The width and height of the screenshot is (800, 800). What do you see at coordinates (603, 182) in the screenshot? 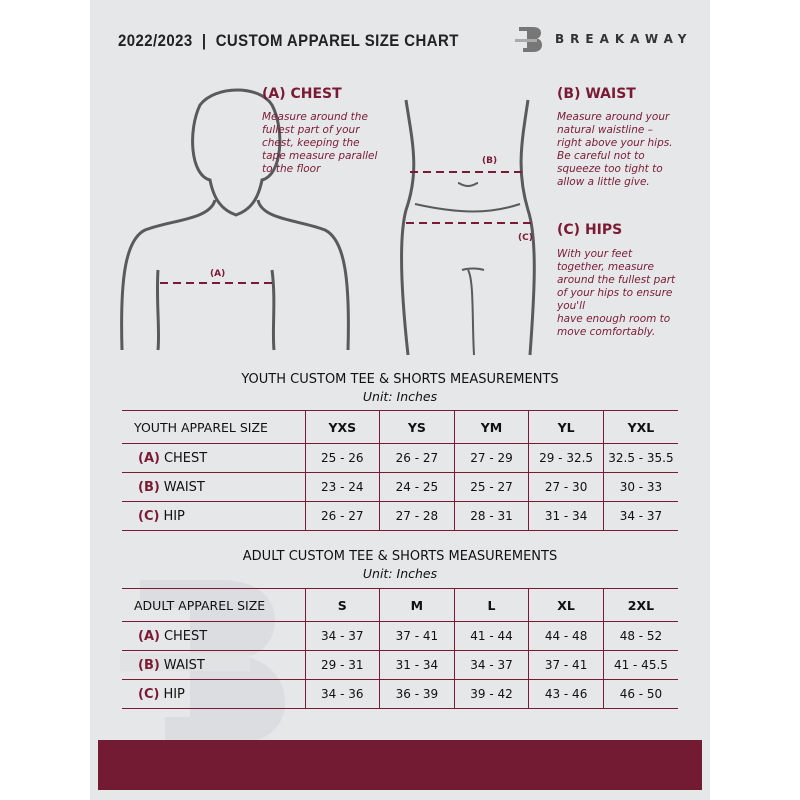
I see `description-line: allow a little give.` at bounding box center [603, 182].